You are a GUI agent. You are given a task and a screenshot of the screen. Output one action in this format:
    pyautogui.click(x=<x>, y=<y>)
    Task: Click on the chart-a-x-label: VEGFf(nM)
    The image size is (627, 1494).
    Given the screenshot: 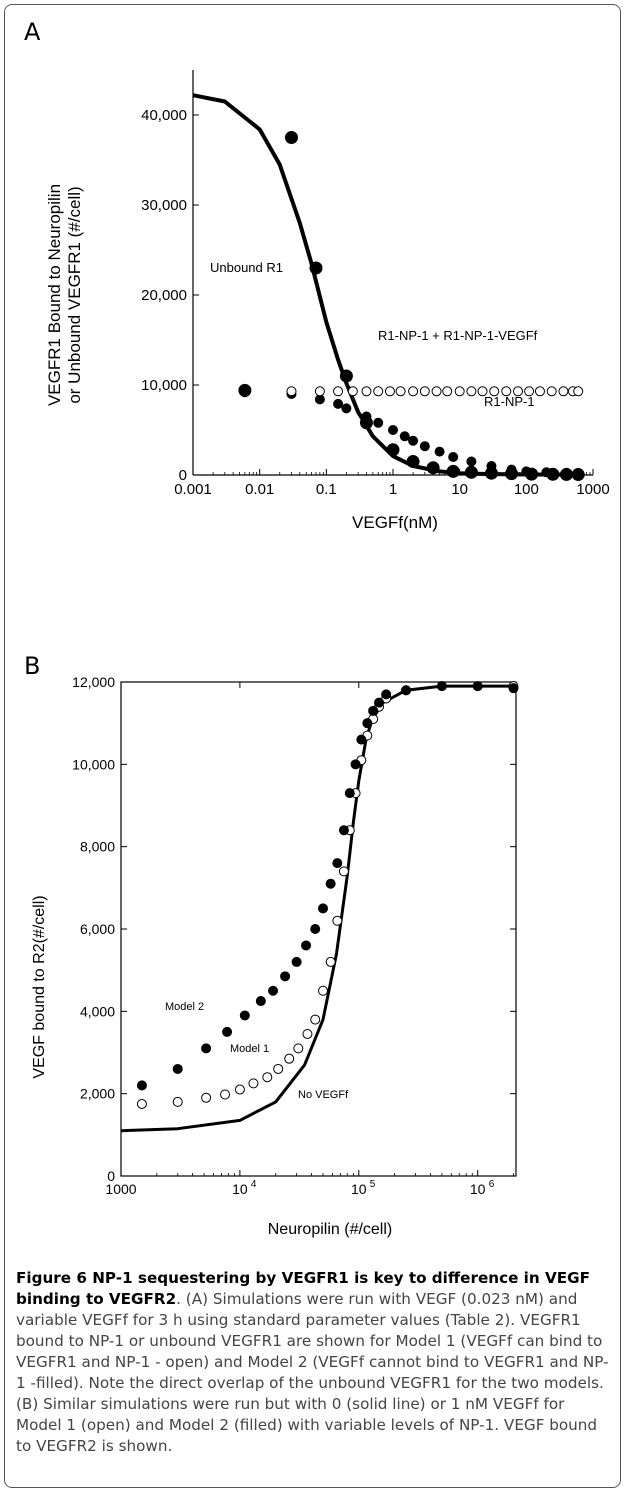 What is the action you would take?
    pyautogui.click(x=395, y=522)
    